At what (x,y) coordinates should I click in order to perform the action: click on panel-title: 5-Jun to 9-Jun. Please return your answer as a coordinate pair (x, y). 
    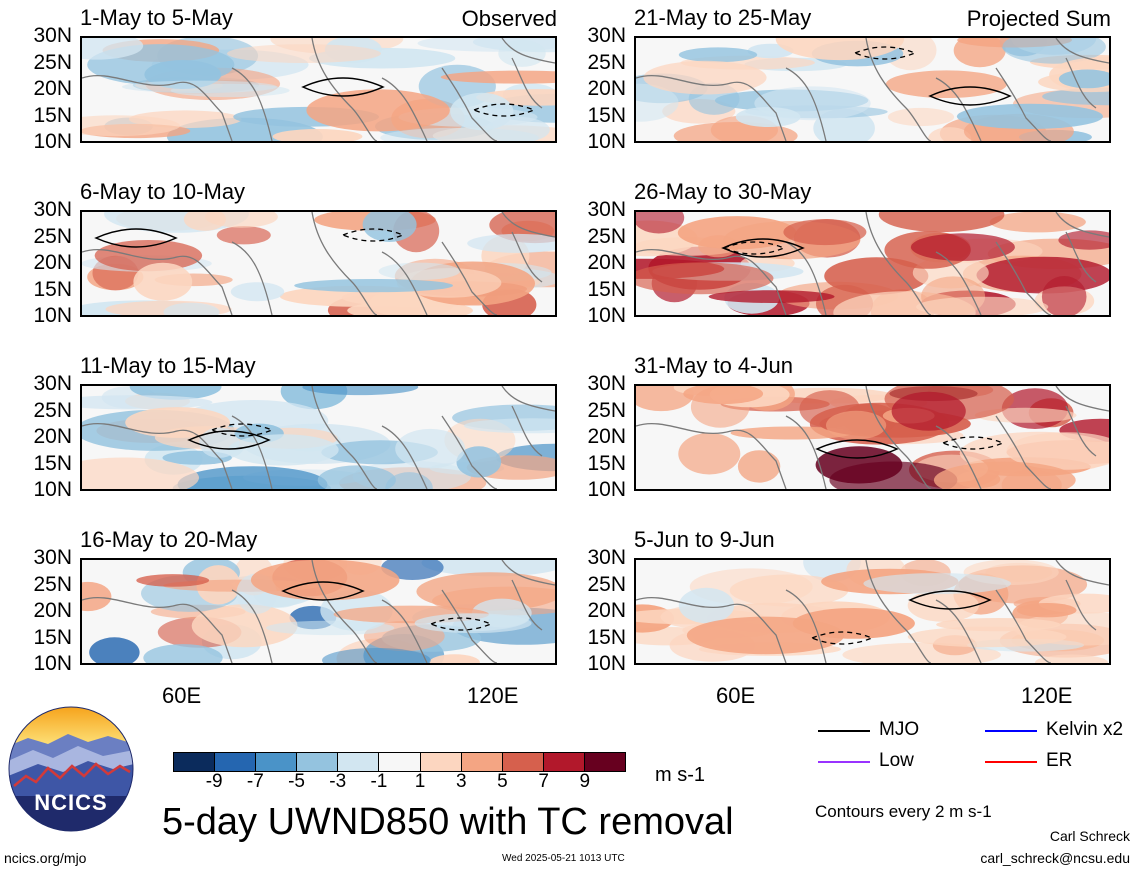
    Looking at the image, I should click on (704, 539).